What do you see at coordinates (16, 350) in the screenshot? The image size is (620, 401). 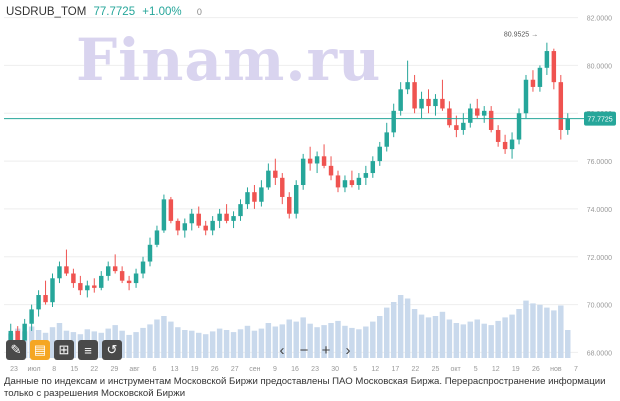 I see `pencil-icon: ✎` at bounding box center [16, 350].